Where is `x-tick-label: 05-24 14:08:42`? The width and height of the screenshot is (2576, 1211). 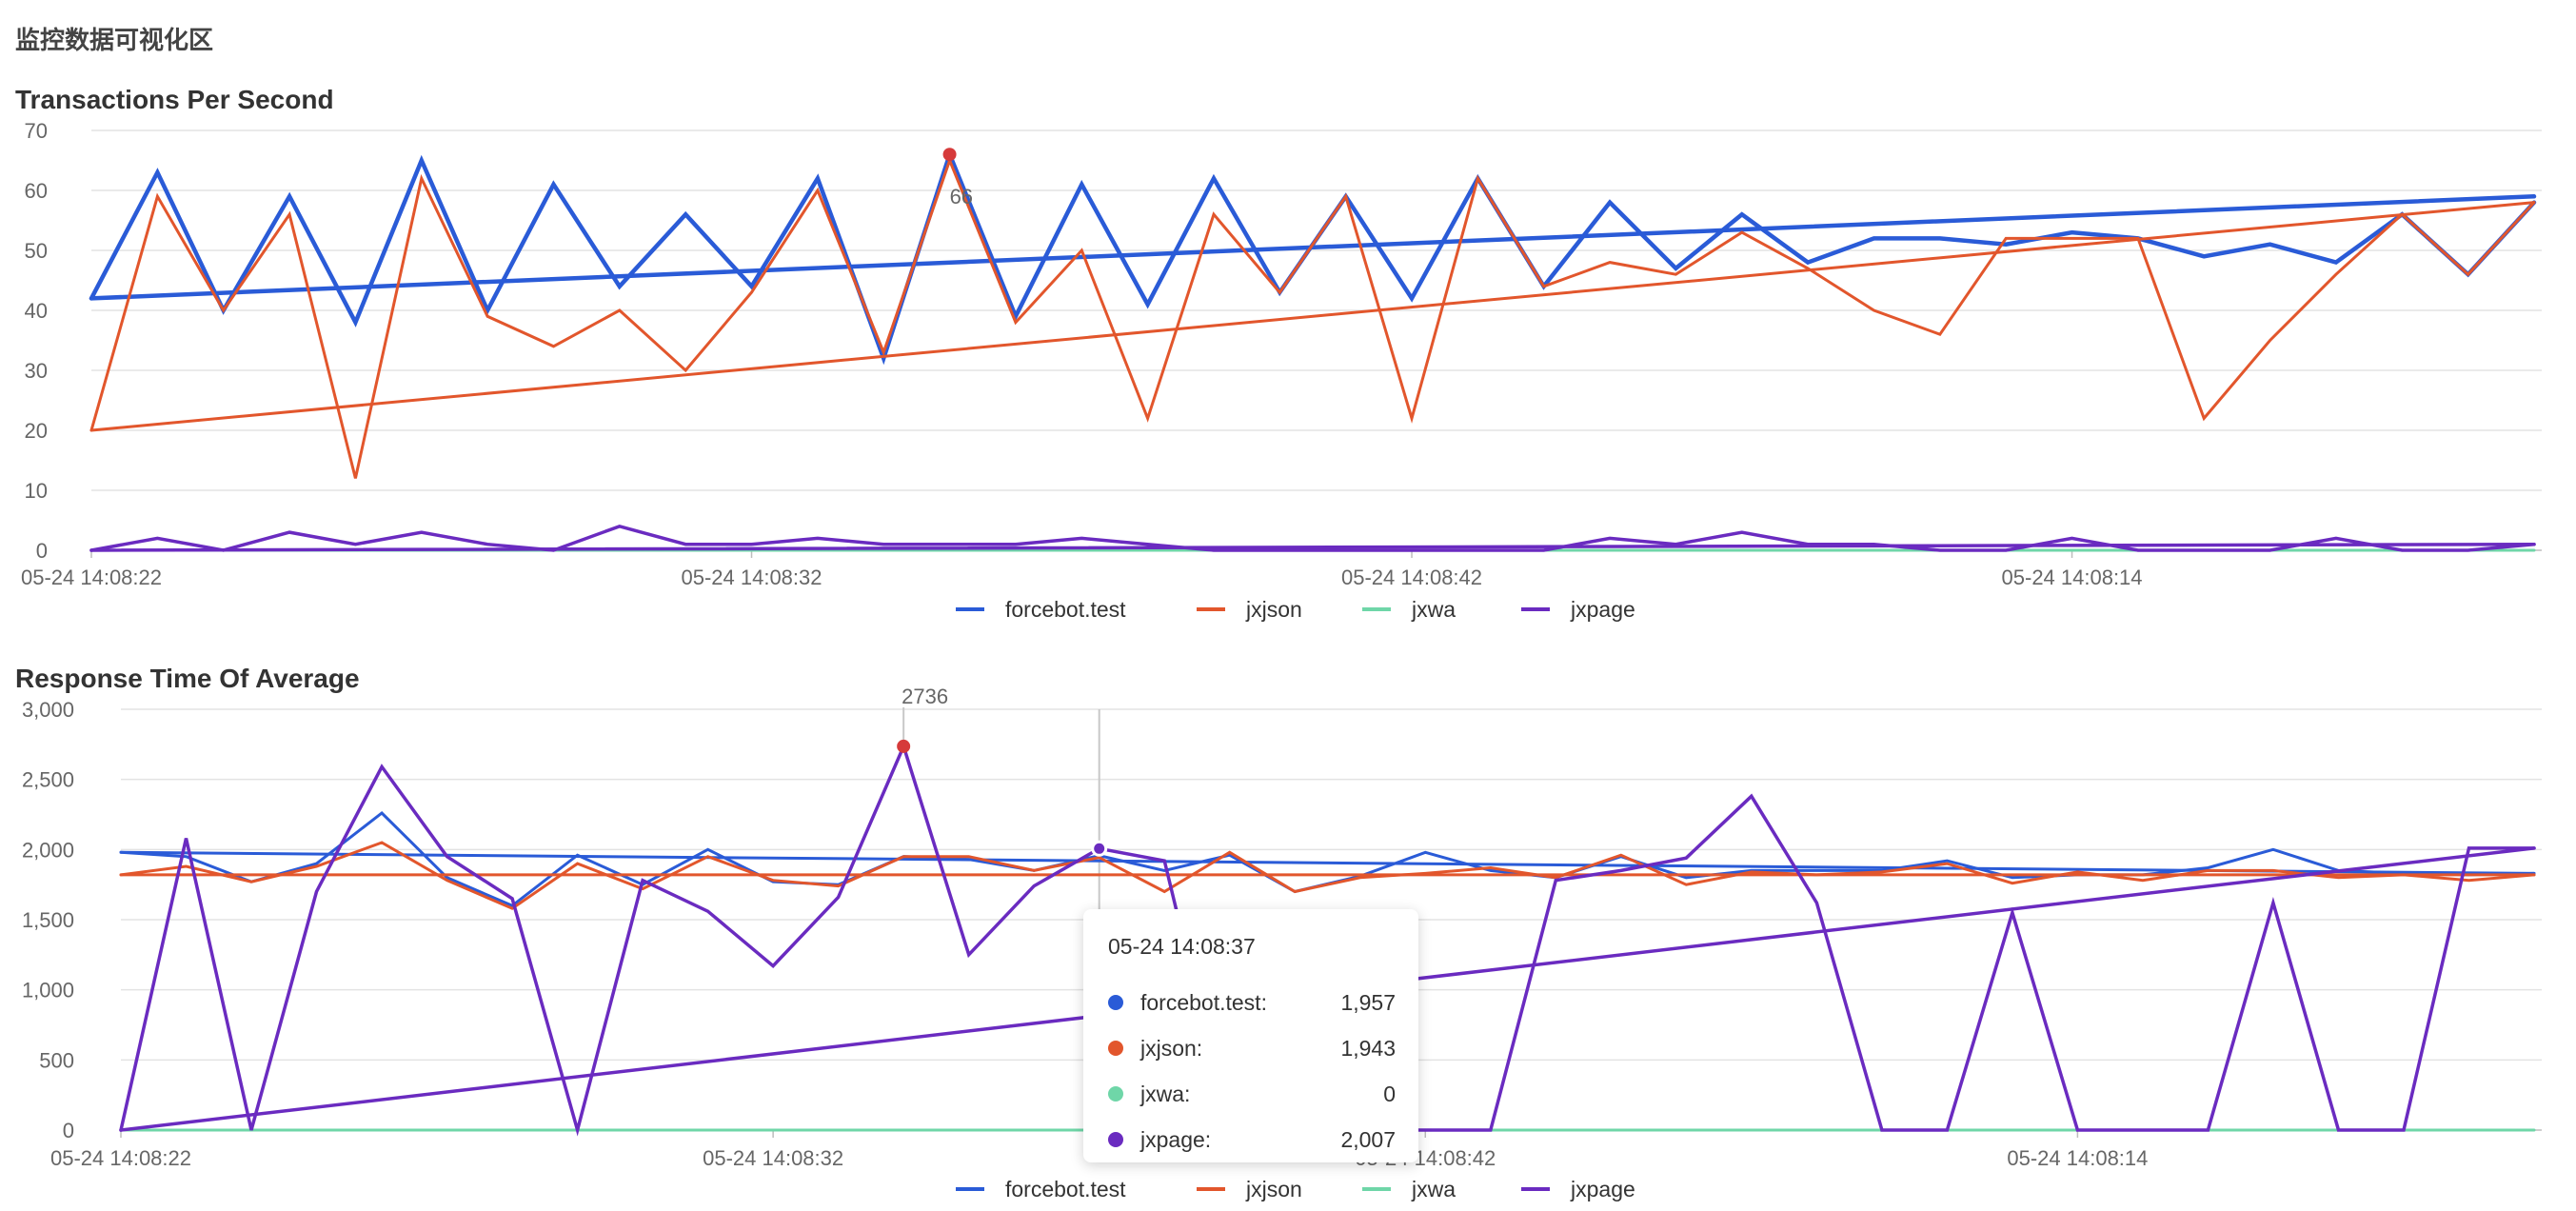 x-tick-label: 05-24 14:08:42 is located at coordinates (1412, 577).